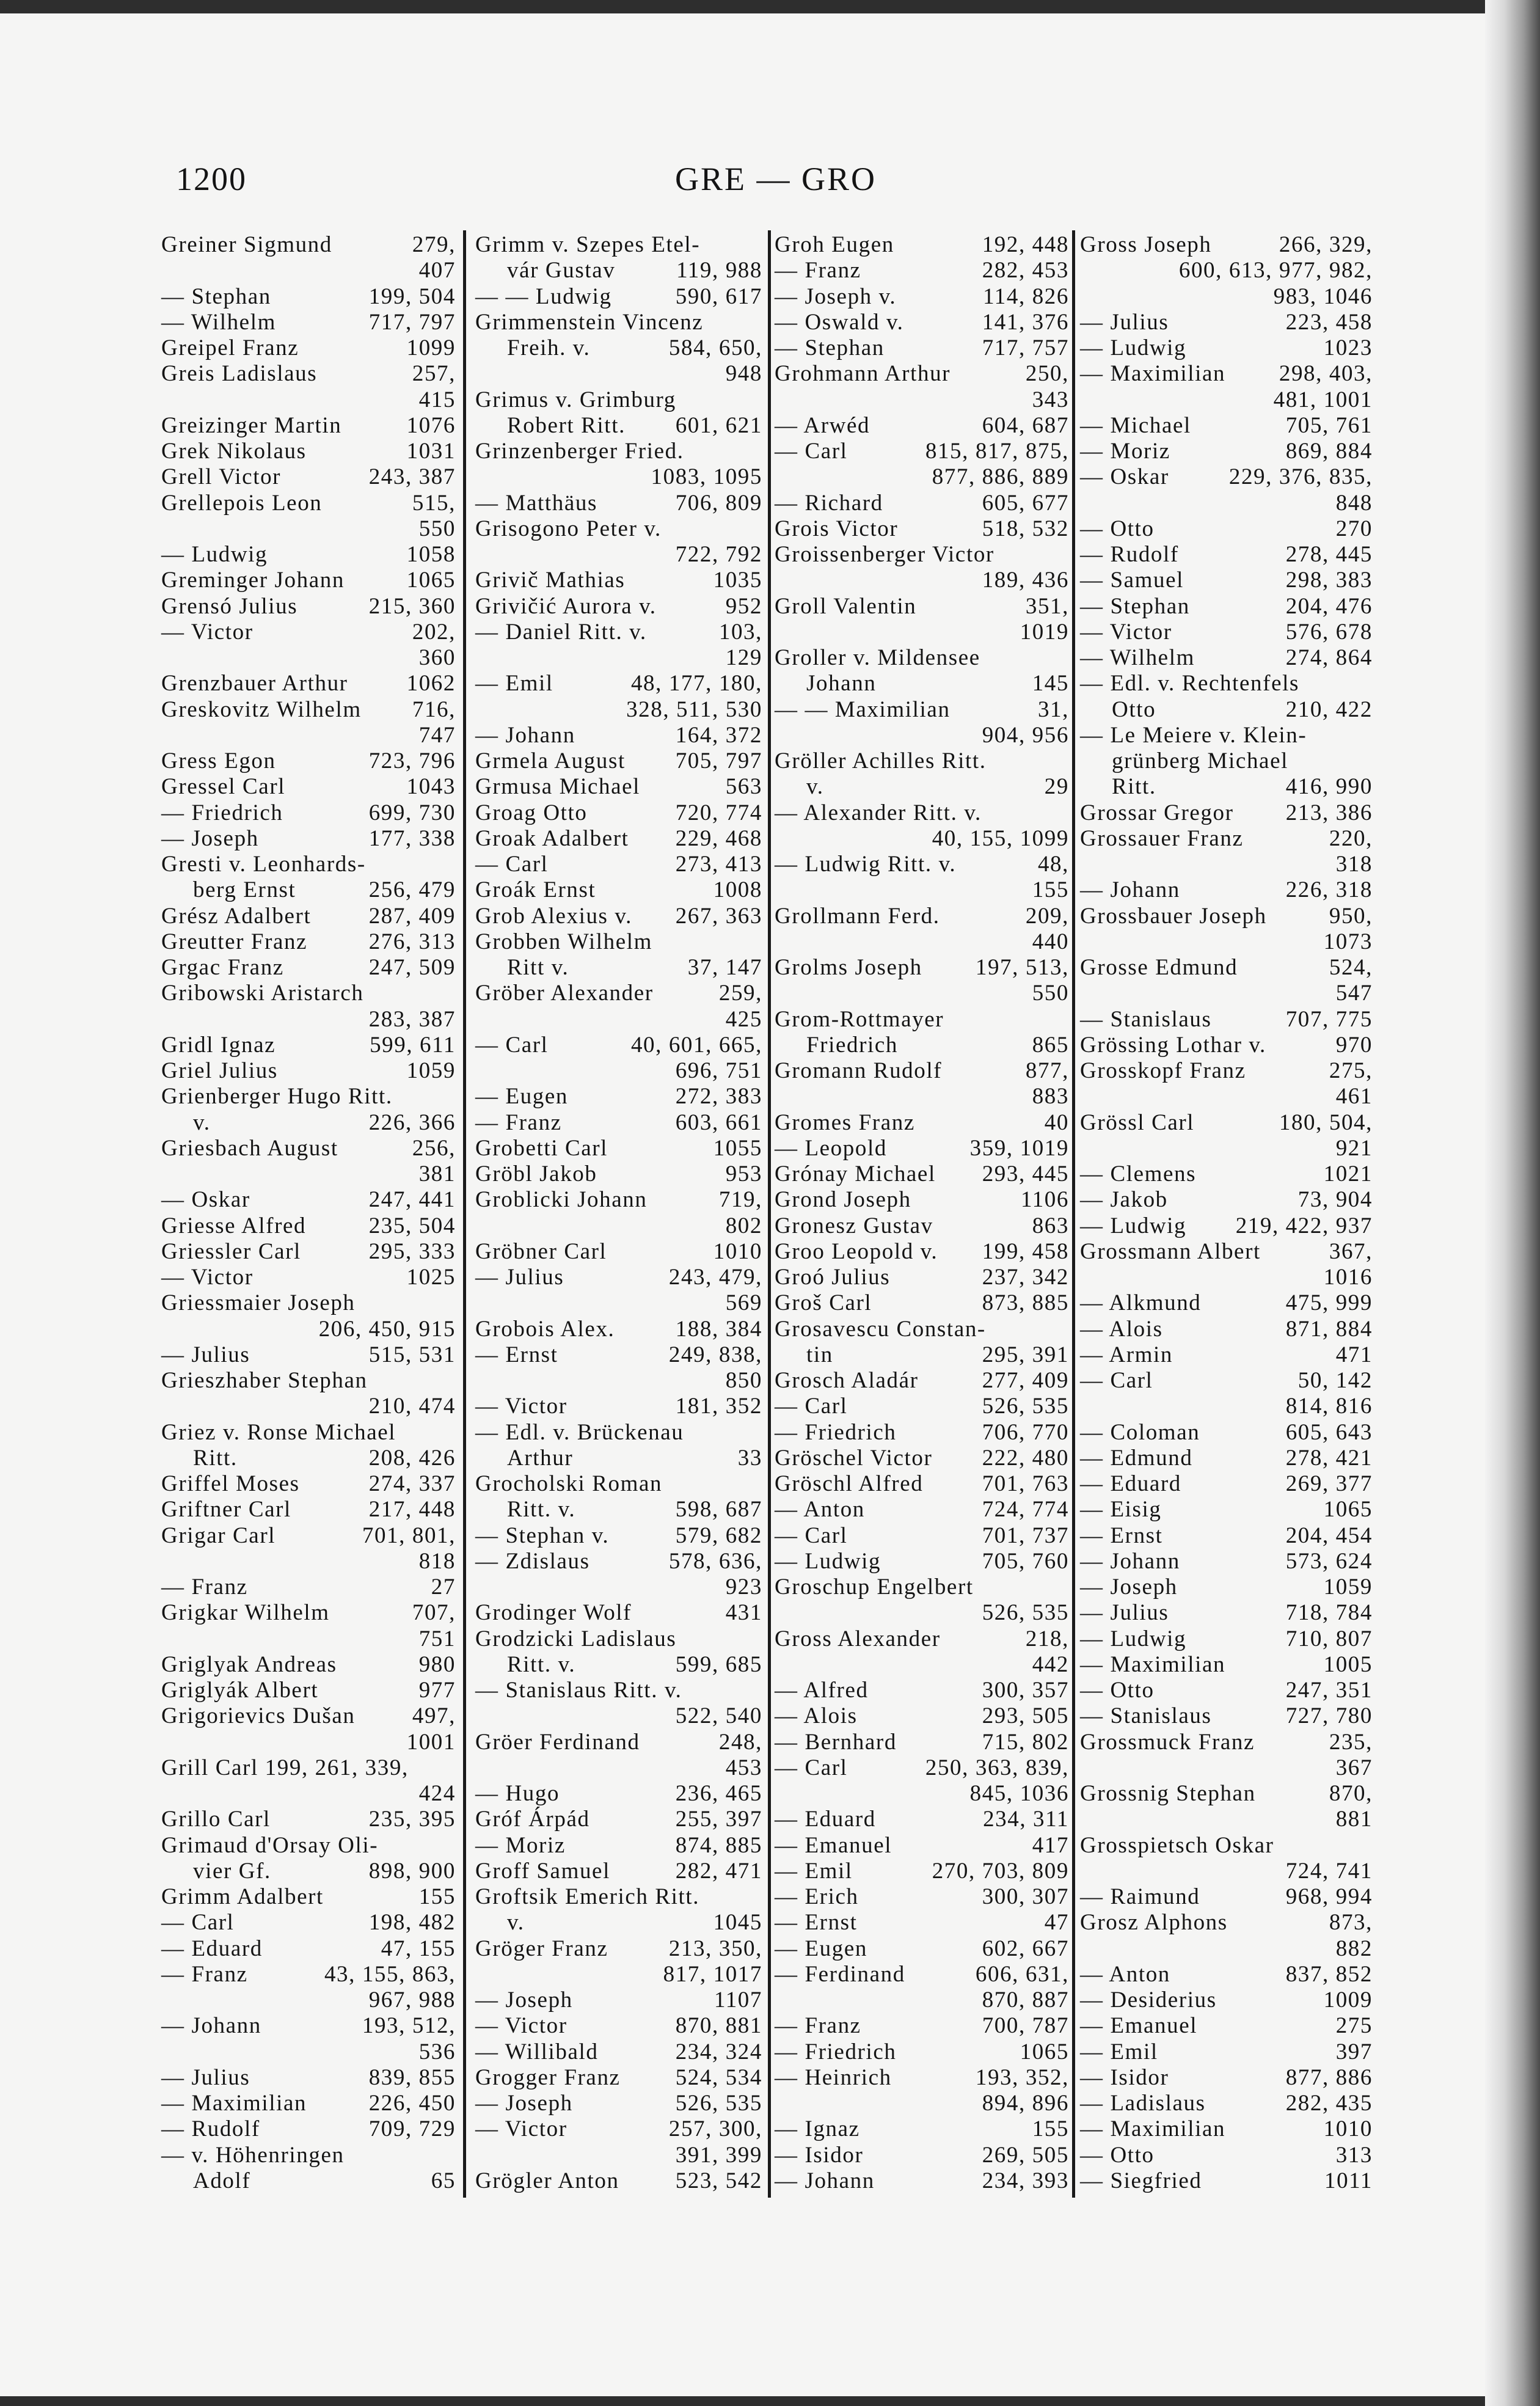  What do you see at coordinates (618, 2000) in the screenshot?
I see `index-entry-line: — Joseph 1107` at bounding box center [618, 2000].